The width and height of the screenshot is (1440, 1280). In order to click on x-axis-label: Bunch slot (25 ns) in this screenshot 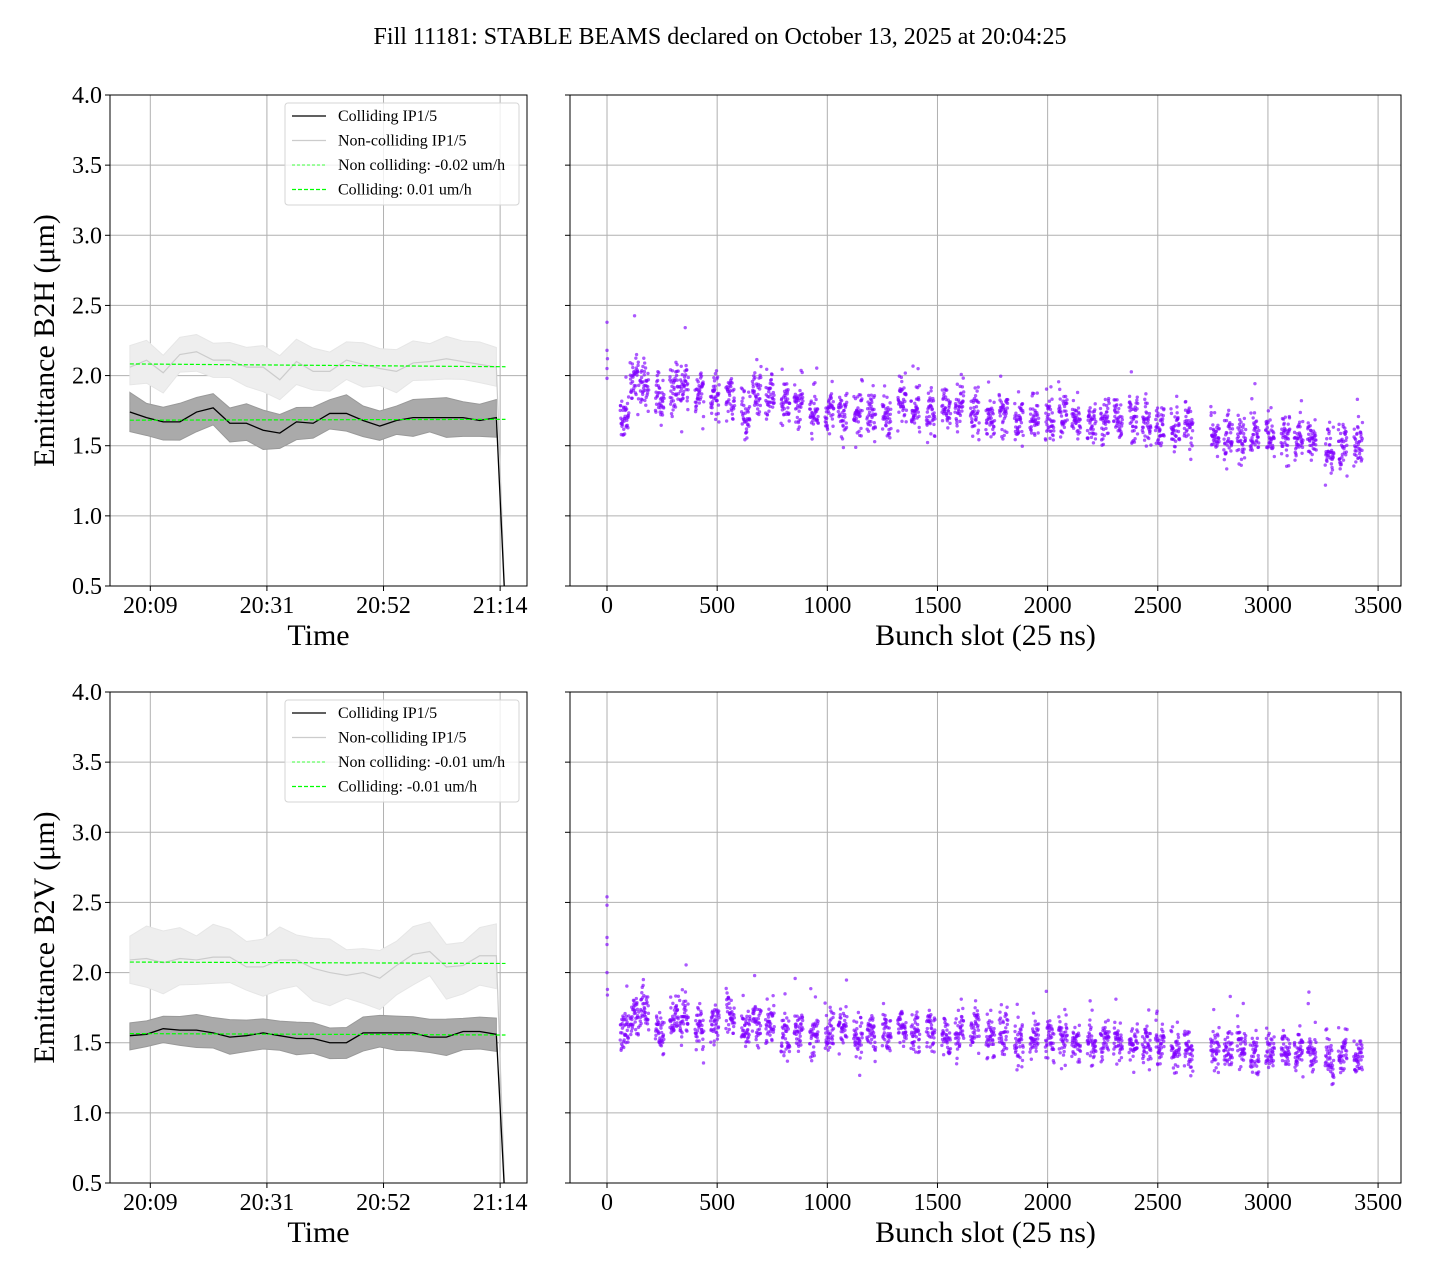, I will do `click(985, 635)`.